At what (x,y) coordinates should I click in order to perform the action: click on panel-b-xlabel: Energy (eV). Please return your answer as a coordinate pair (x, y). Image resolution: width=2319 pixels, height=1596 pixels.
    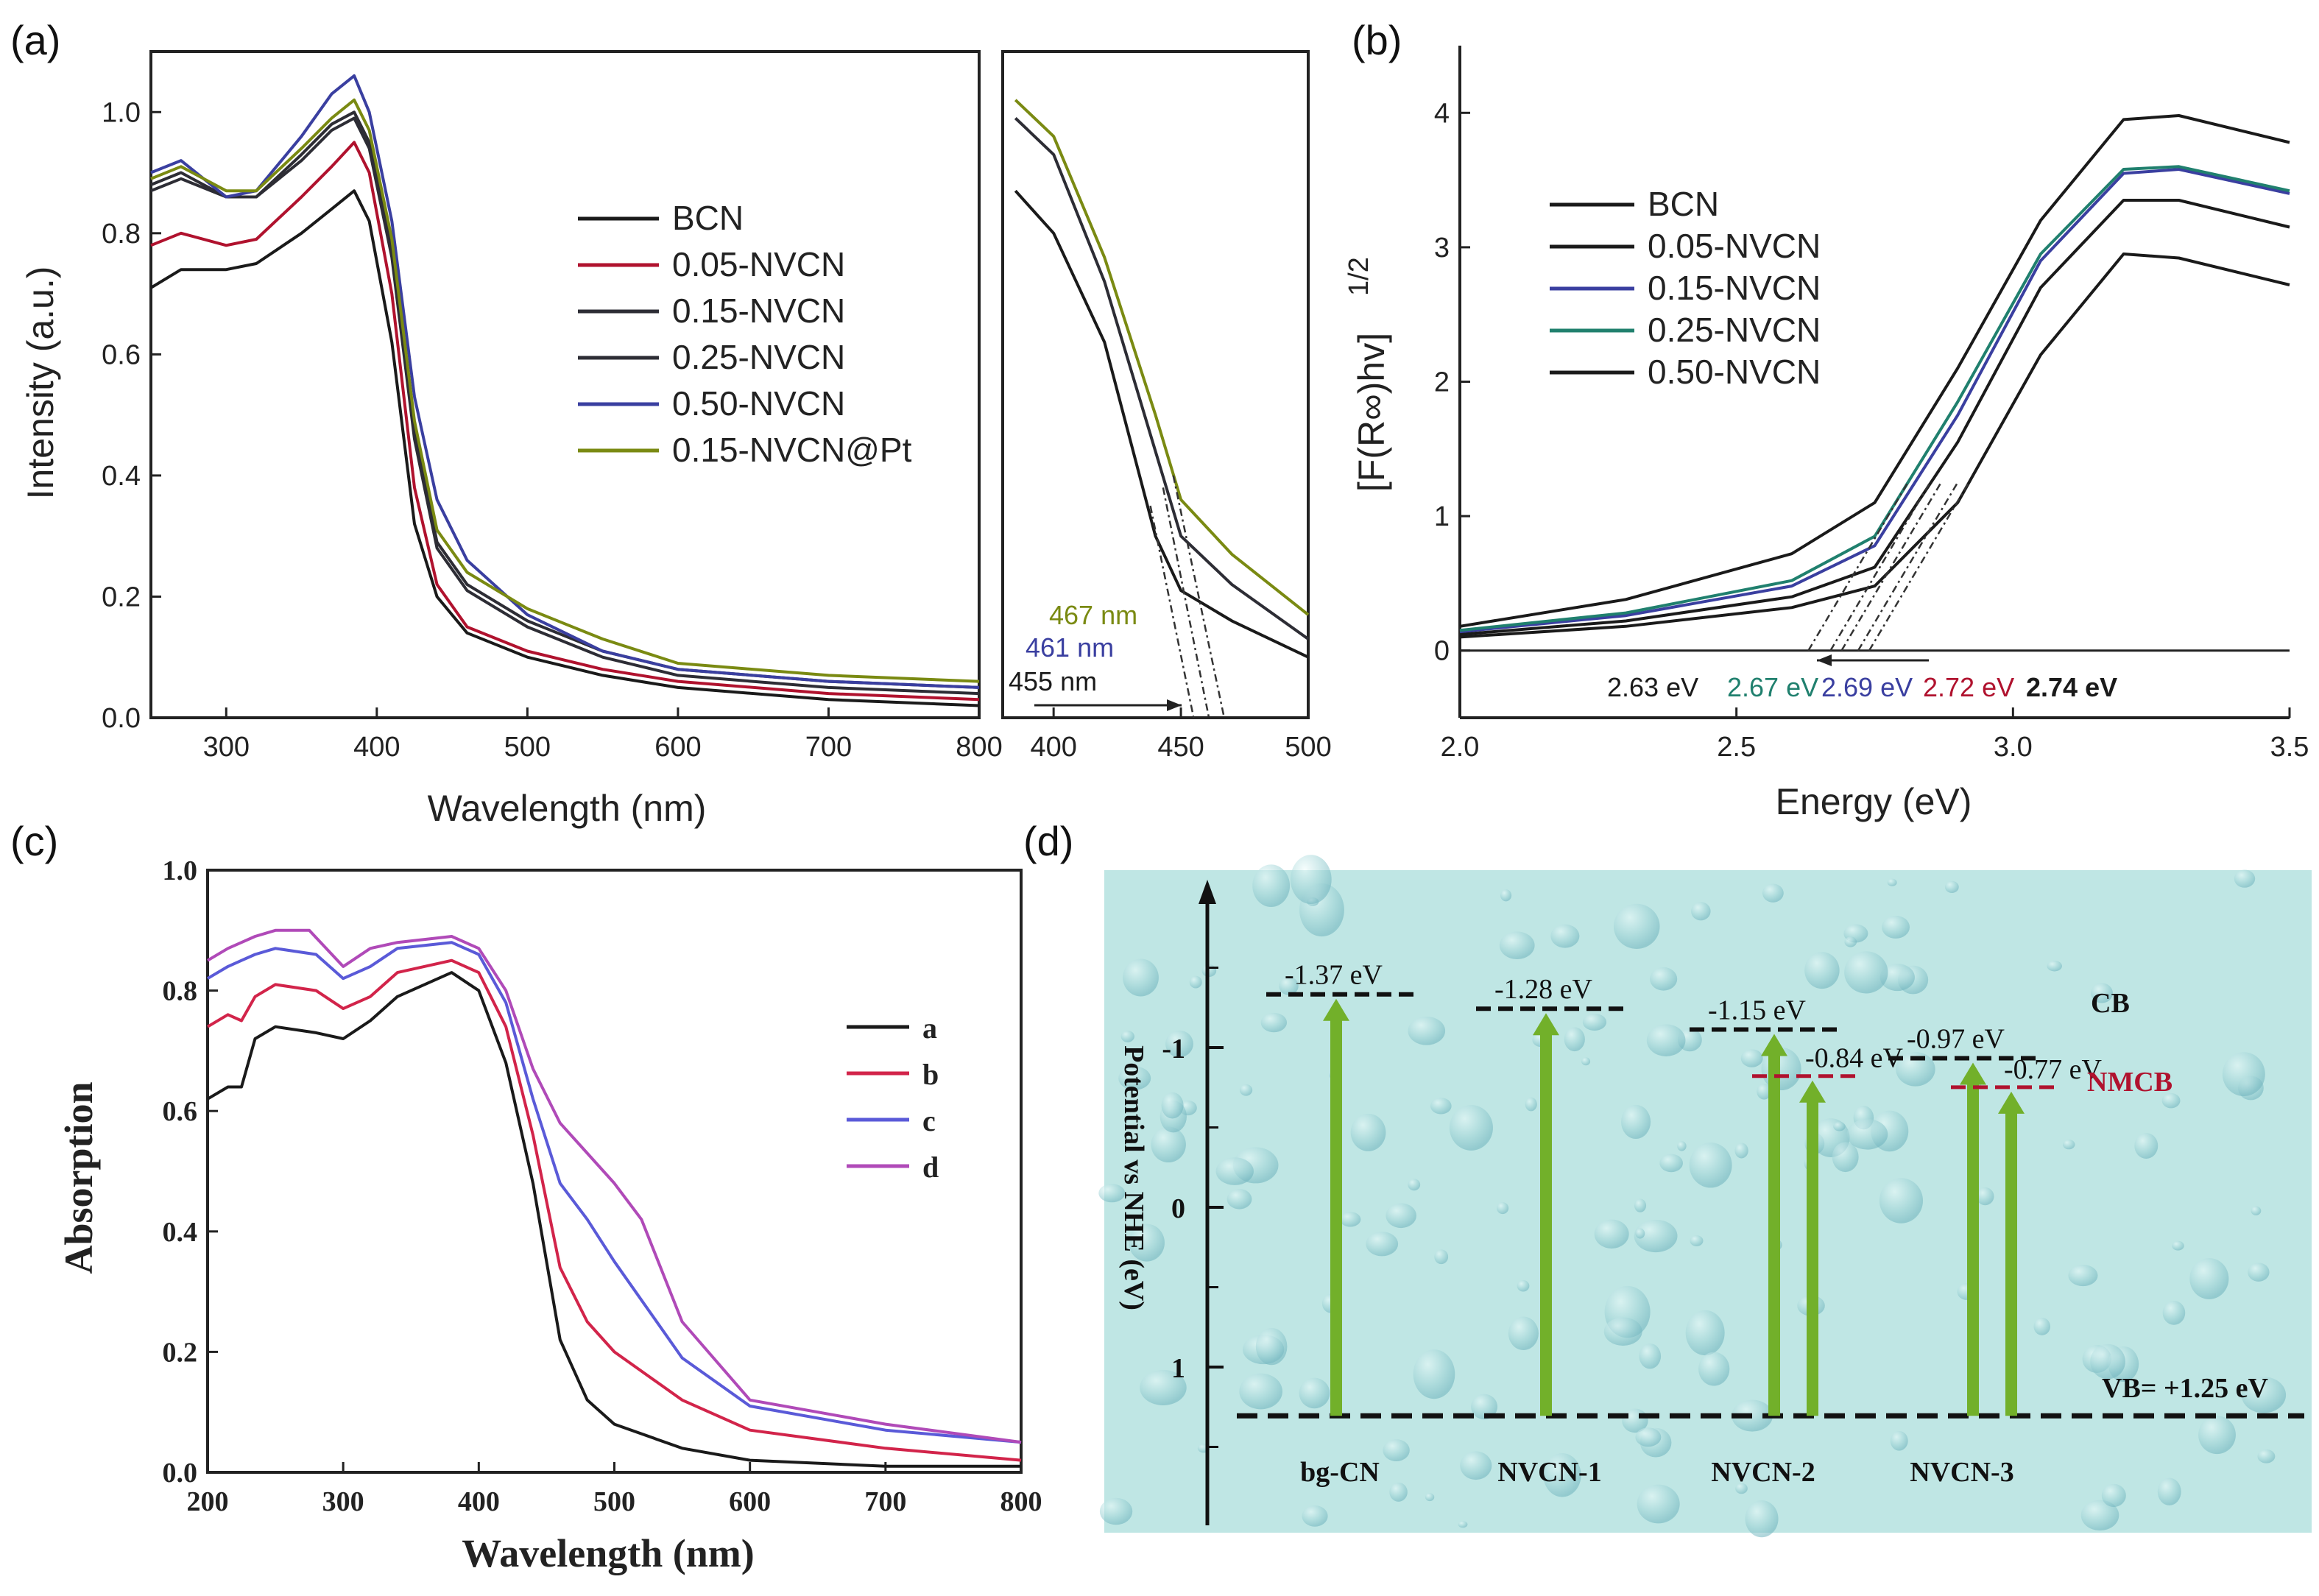
    Looking at the image, I should click on (1874, 801).